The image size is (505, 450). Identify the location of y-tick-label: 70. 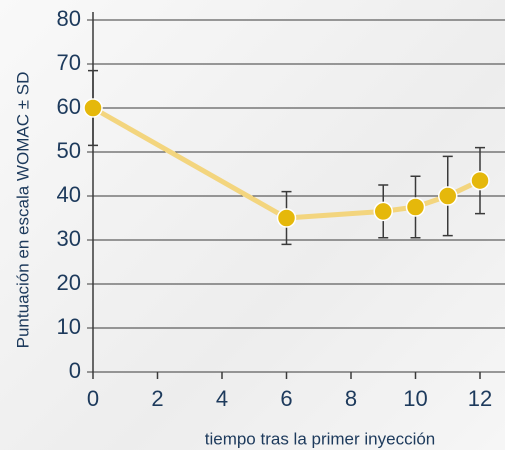
(69, 62).